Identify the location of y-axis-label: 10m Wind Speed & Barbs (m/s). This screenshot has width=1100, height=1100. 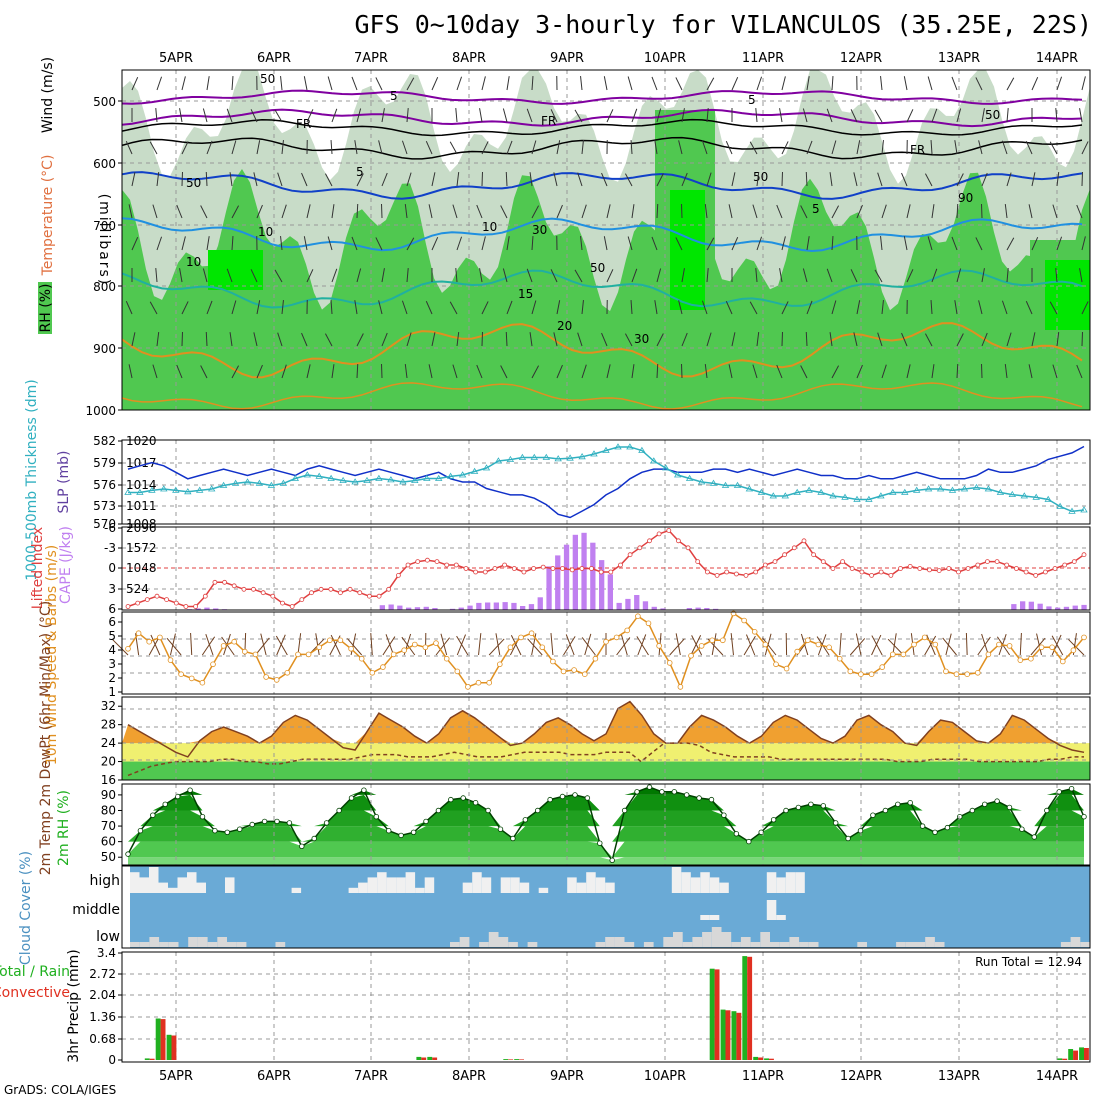
(52, 655).